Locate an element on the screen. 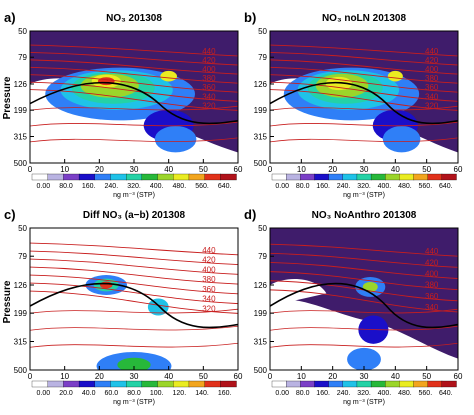 Image resolution: width=474 pixels, height=415 pixels. colorbar-tick-label: 400. is located at coordinates (157, 186).